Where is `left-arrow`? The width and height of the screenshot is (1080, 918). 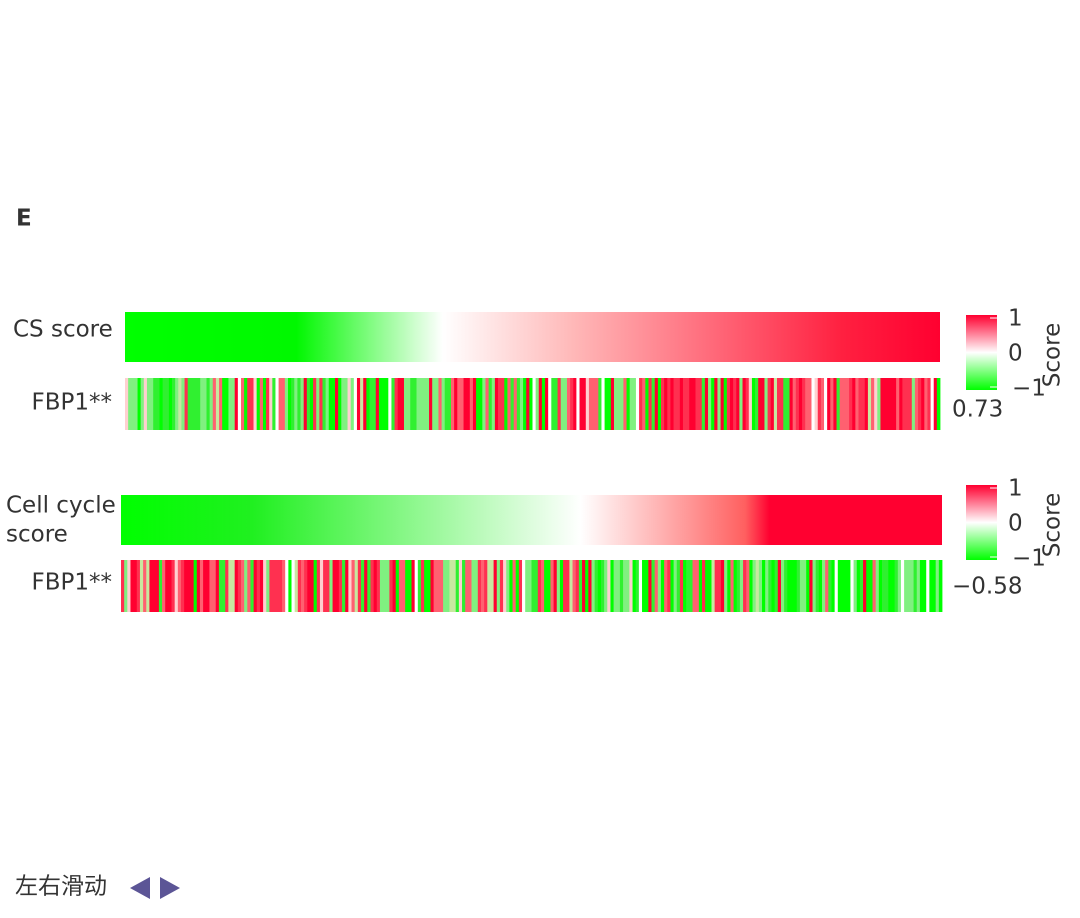 left-arrow is located at coordinates (140, 888).